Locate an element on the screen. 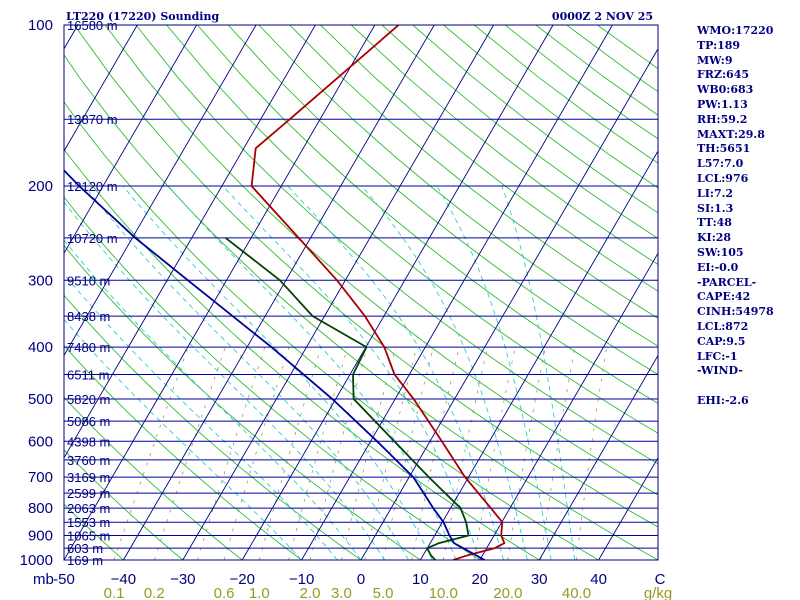  index-item: LCL:976 is located at coordinates (723, 178).